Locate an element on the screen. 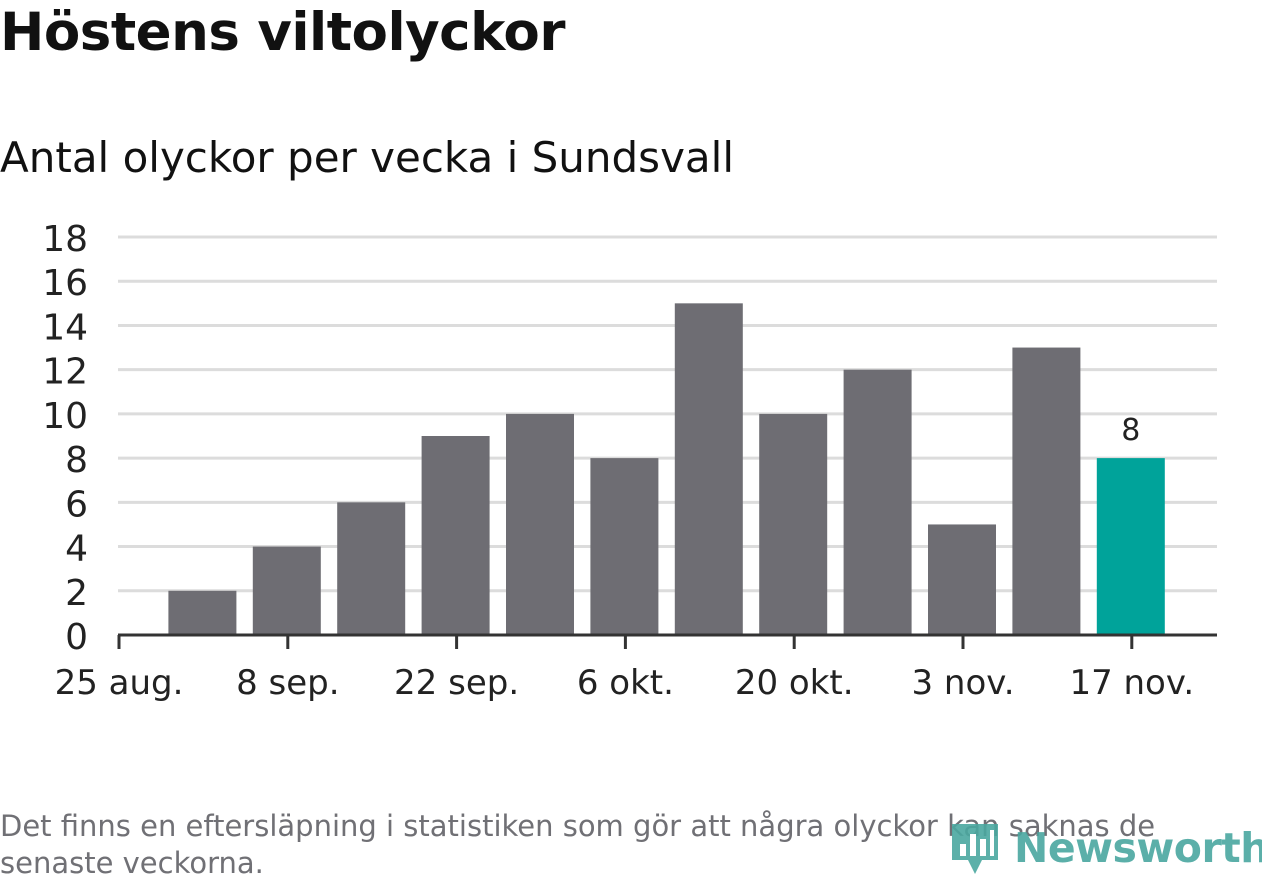 The width and height of the screenshot is (1262, 882). y-tick-label: 10 is located at coordinates (65, 416).